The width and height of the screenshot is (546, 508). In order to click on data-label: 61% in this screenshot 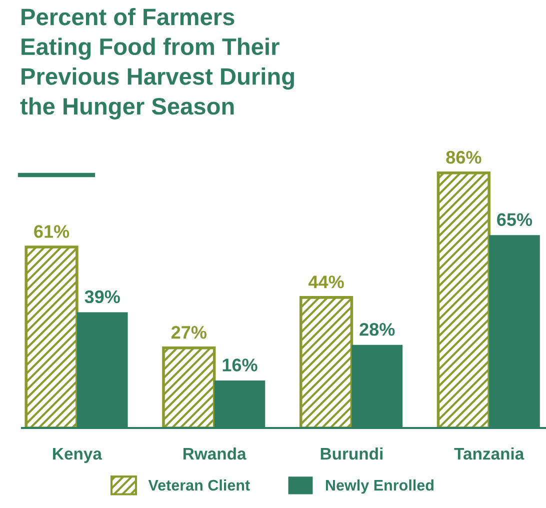, I will do `click(52, 231)`.